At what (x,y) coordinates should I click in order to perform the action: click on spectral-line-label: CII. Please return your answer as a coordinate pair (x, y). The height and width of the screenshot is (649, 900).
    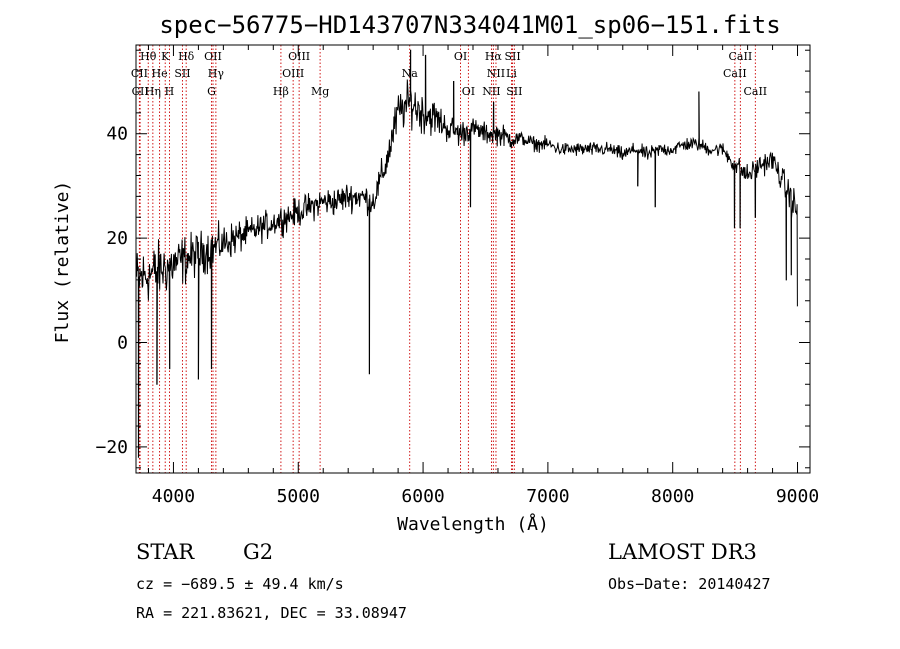
    Looking at the image, I should click on (139, 73).